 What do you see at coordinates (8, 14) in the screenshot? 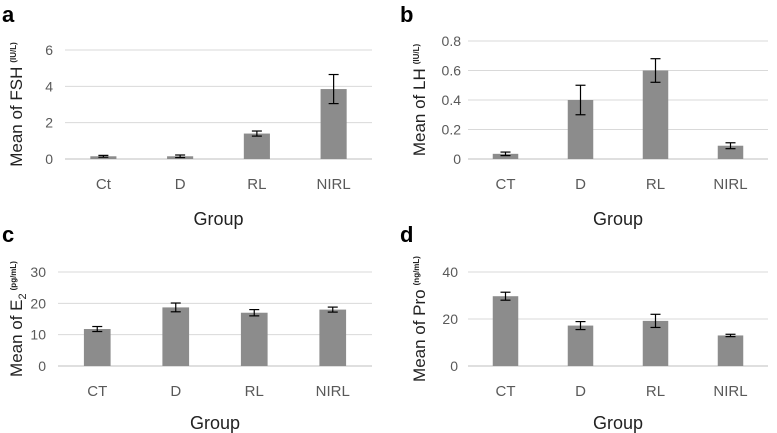
I see `panel-letter: a` at bounding box center [8, 14].